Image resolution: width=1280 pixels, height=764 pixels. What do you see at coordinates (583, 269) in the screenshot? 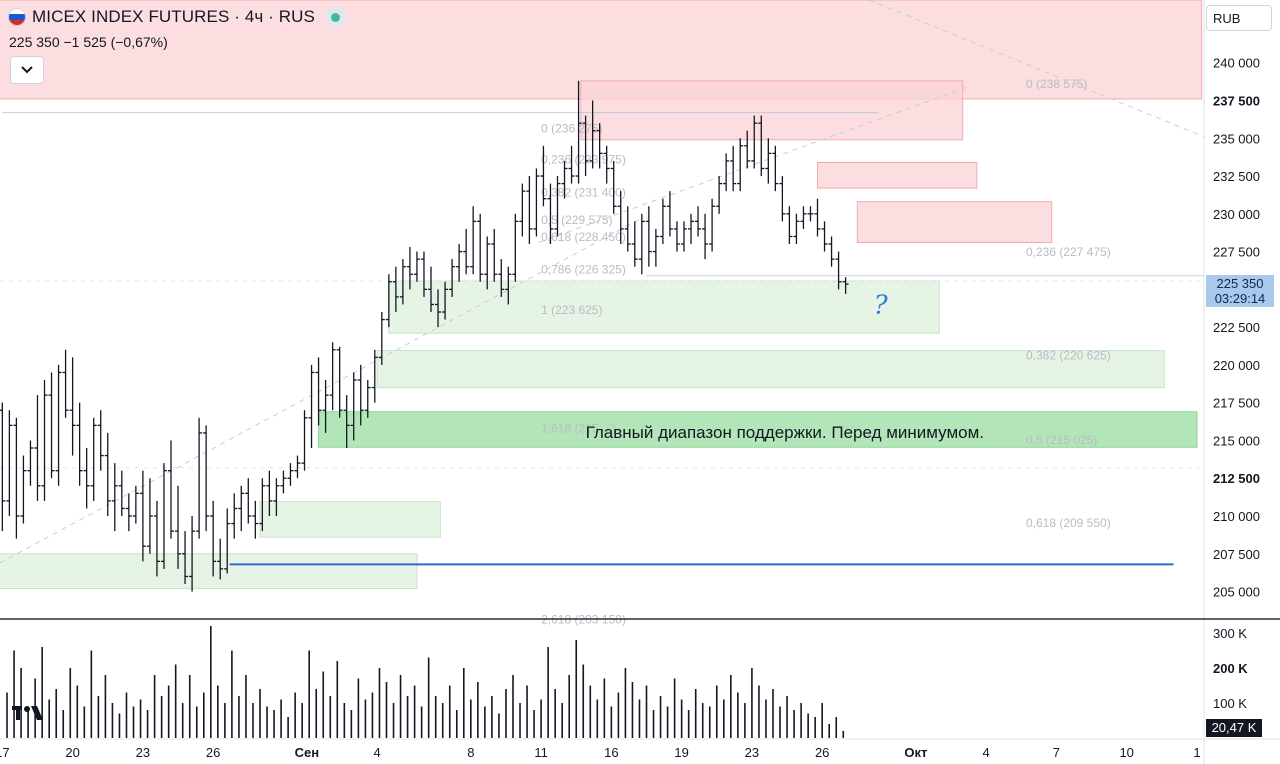
I see `fib-level-label: 0,786 (226 325)` at bounding box center [583, 269].